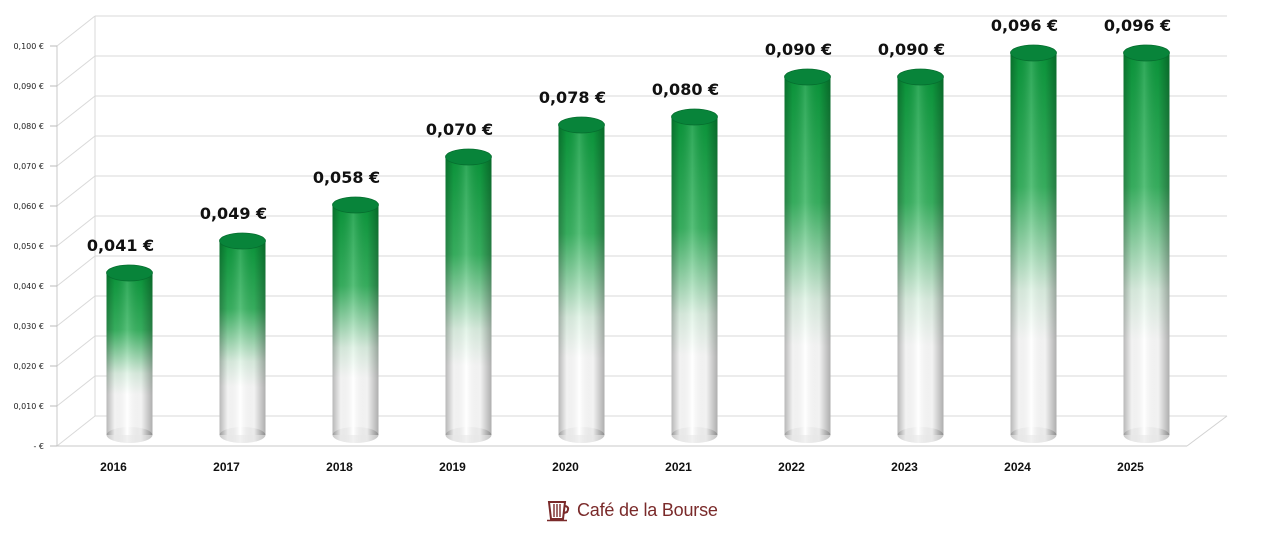 This screenshot has height=535, width=1280. What do you see at coordinates (565, 467) in the screenshot?
I see `category-label-2020: 2020` at bounding box center [565, 467].